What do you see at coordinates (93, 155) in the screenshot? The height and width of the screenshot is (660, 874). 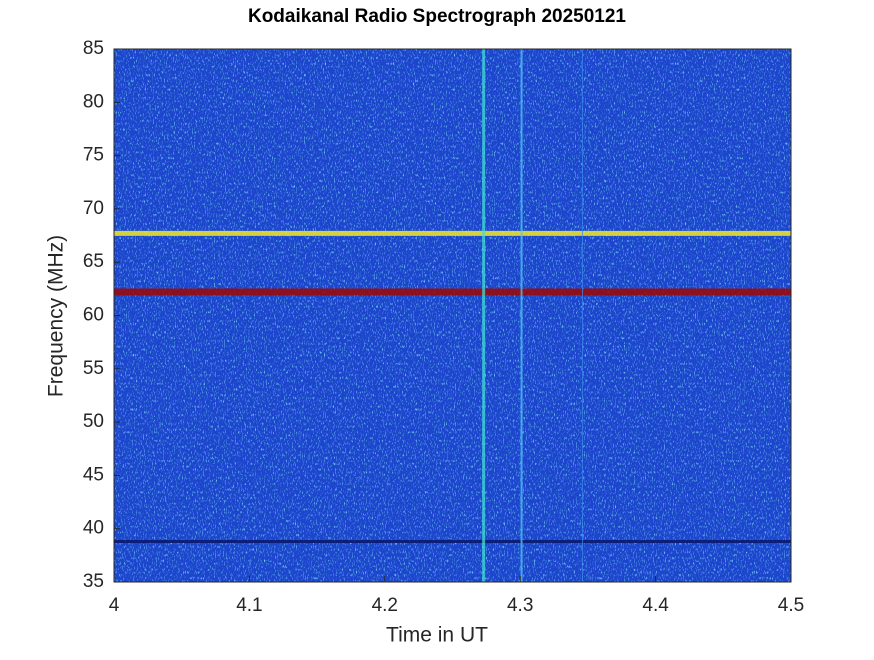 I see `y-tick-label: 75` at bounding box center [93, 155].